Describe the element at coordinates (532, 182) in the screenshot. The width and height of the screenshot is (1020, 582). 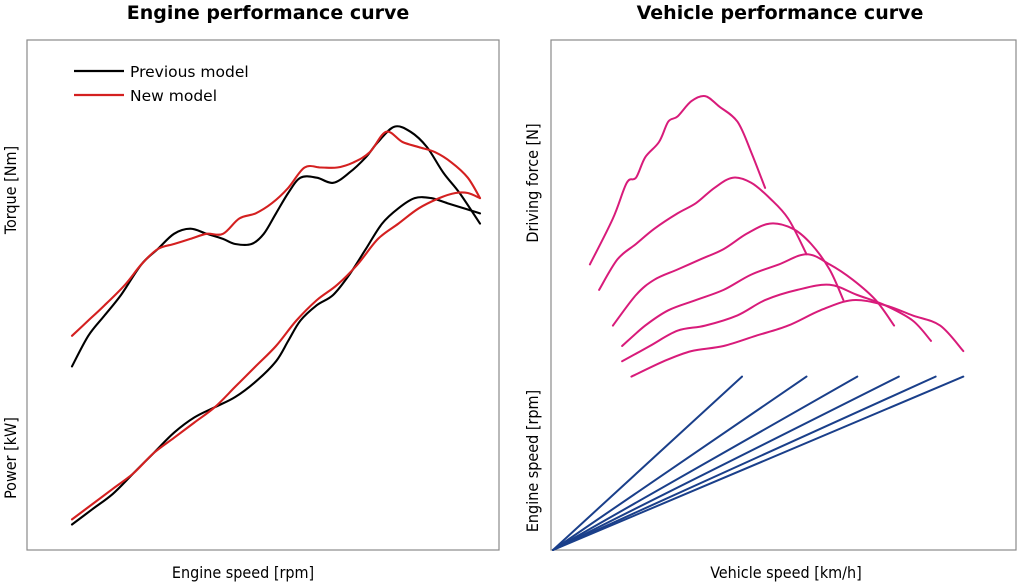
I see `vehicle-chart-ylabel-force: Driving force [N]` at that location.